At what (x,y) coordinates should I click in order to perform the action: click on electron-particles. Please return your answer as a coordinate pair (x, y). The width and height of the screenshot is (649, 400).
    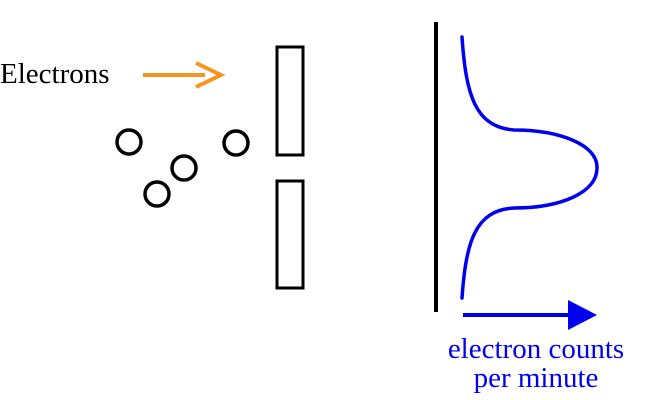
    Looking at the image, I should click on (182, 168).